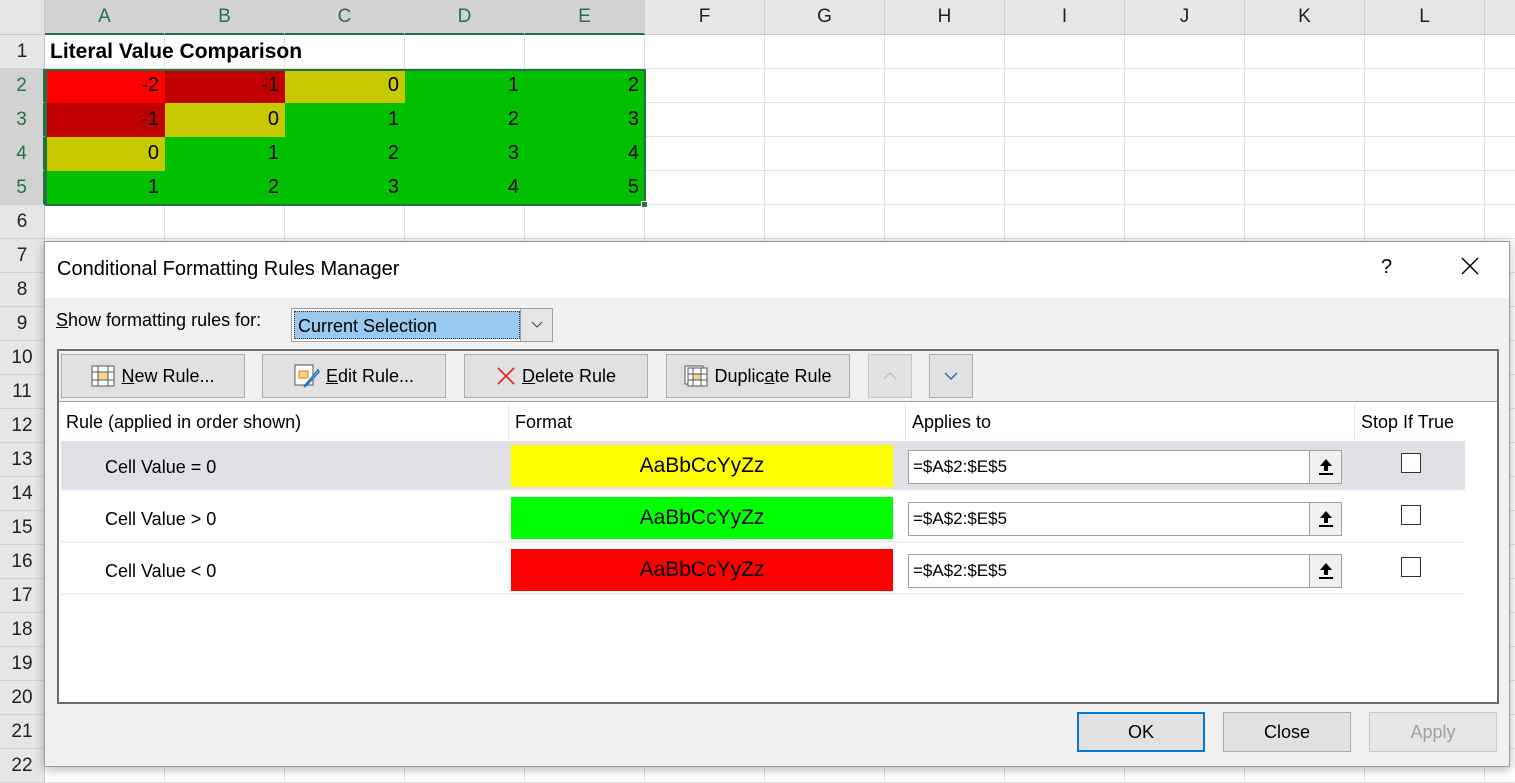 Image resolution: width=1515 pixels, height=783 pixels. What do you see at coordinates (644, 204) in the screenshot?
I see `fill-handle` at bounding box center [644, 204].